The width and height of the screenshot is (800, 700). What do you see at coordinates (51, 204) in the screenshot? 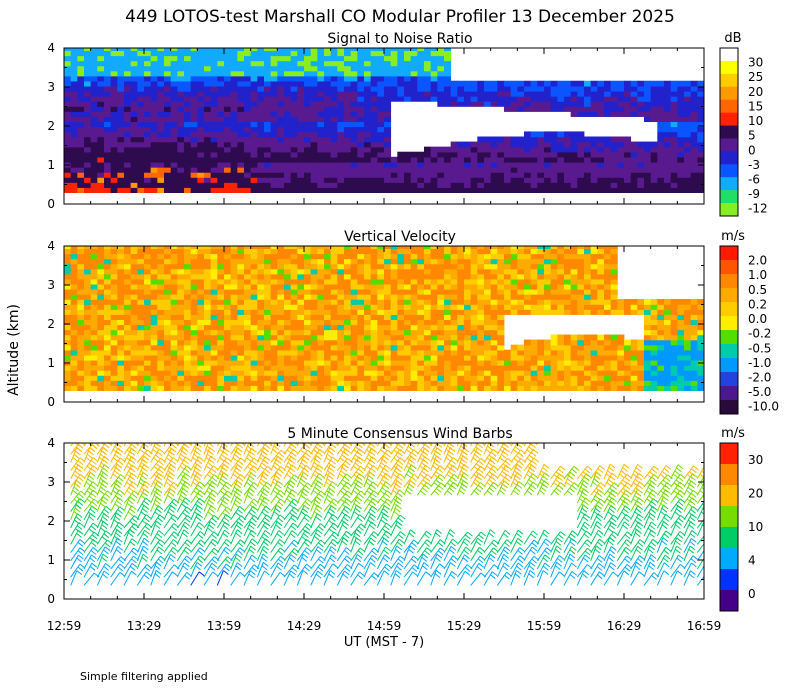
I see `y-tick-label: 0` at bounding box center [51, 204].